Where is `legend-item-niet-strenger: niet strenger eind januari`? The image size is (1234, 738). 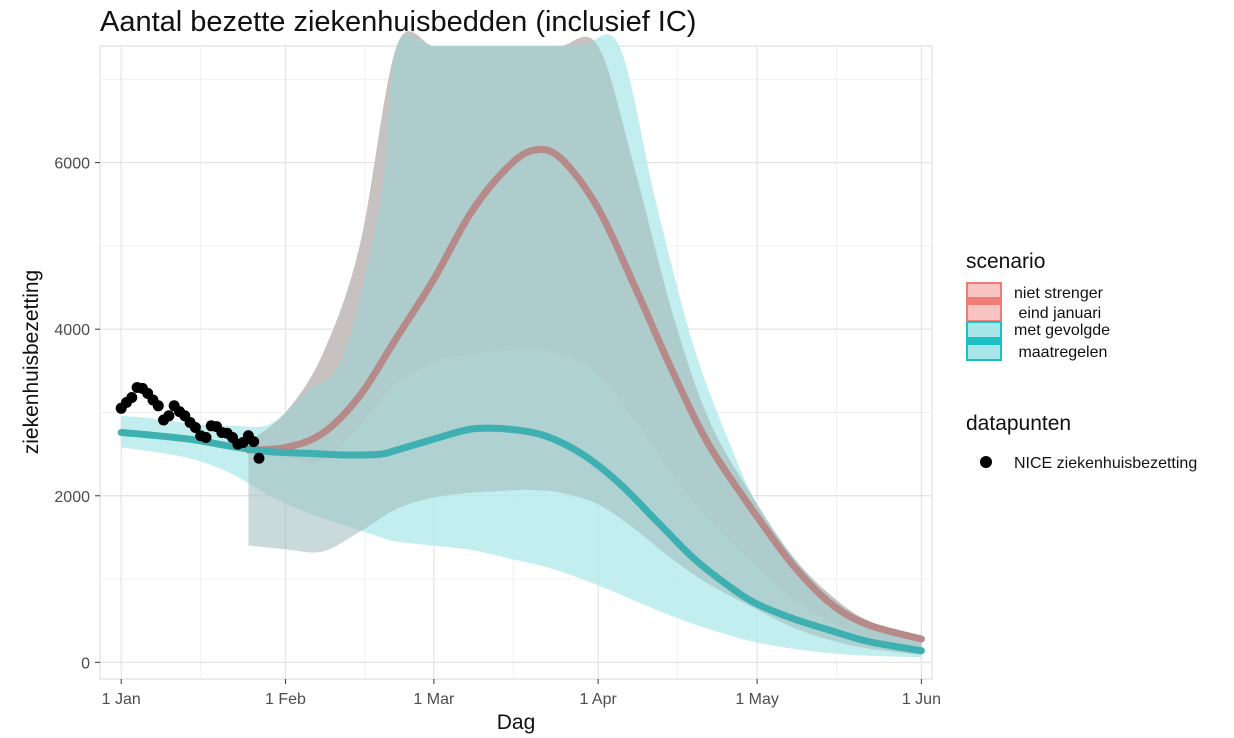 legend-item-niet-strenger: niet strenger eind januari is located at coordinates (1035, 302).